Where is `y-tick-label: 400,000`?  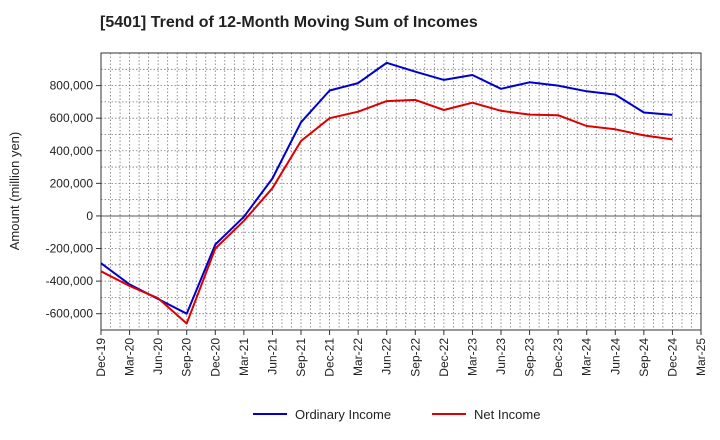 y-tick-label: 400,000 is located at coordinates (72, 151).